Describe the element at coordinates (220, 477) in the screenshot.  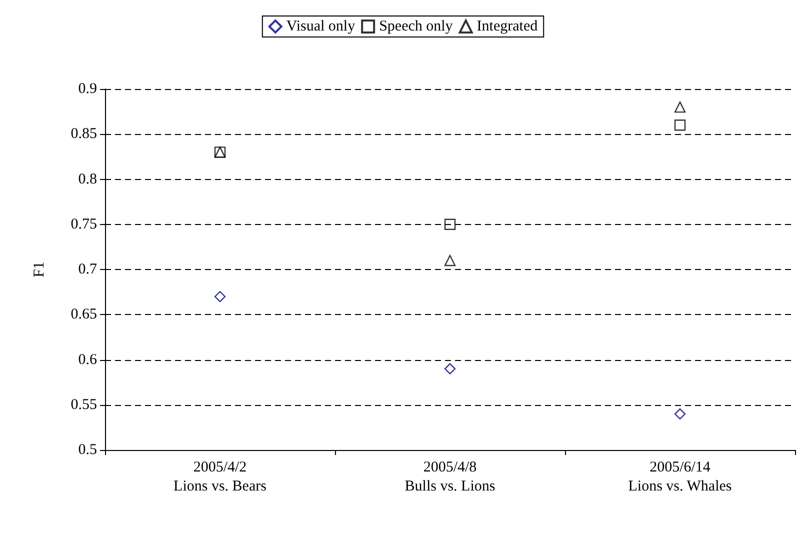
I see `x-tick-label: 2005/4/2 Lions vs. Bears` at that location.